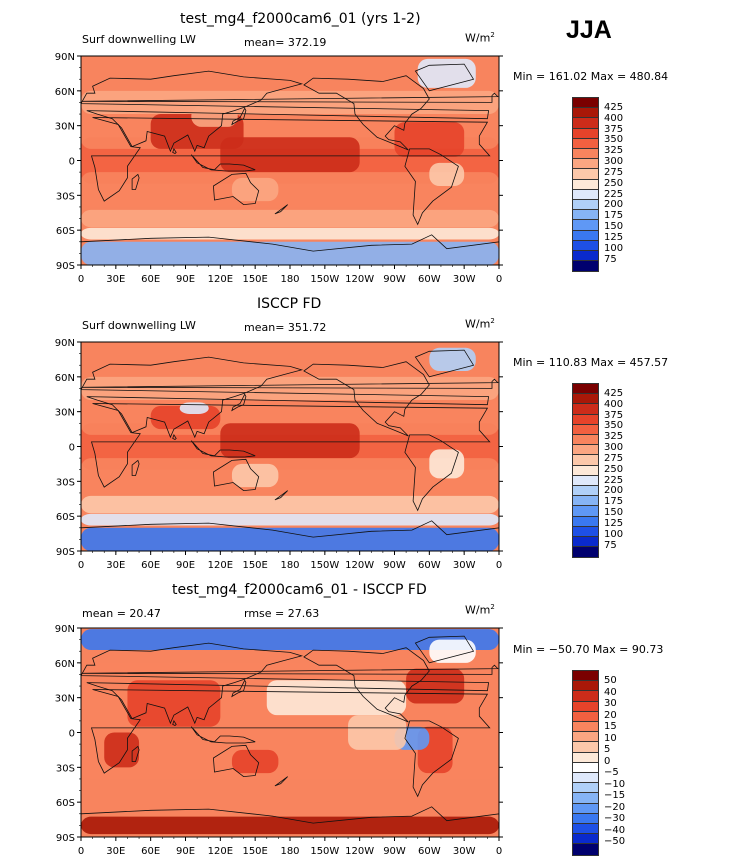 The image size is (732, 865). Describe the element at coordinates (285, 327) in the screenshot. I see `panel-2-mean: mean= 351.72` at that location.